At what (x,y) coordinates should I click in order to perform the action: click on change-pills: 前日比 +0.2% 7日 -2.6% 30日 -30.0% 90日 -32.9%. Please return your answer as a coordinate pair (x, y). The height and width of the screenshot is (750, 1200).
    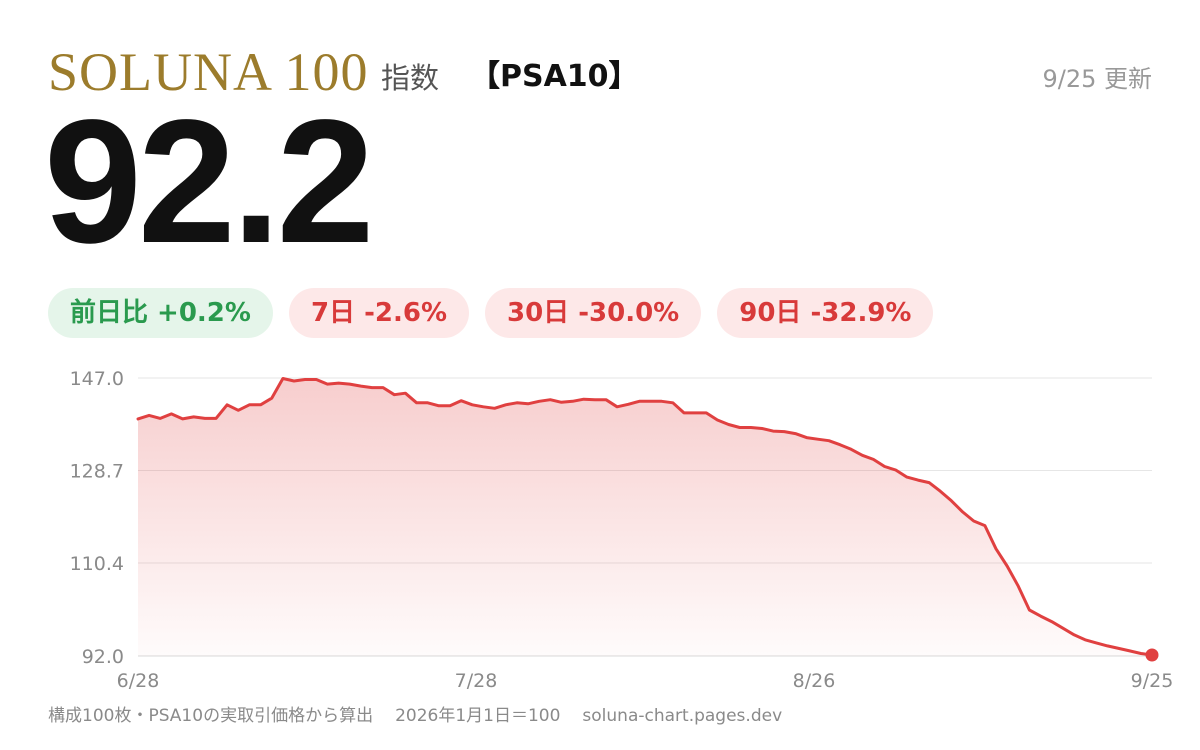
    Looking at the image, I should click on (491, 313).